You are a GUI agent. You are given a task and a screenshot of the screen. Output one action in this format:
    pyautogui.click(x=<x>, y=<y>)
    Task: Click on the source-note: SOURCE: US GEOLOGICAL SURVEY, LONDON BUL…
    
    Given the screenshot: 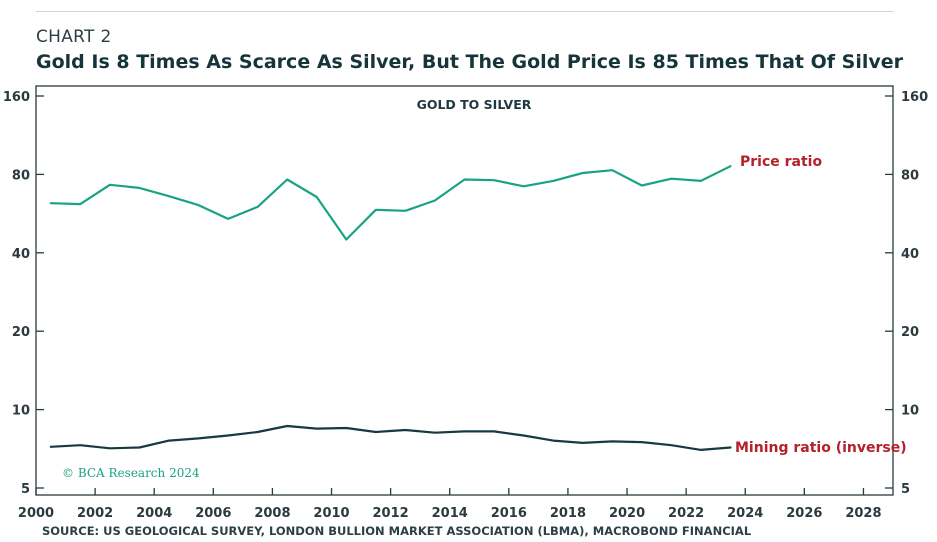 What is the action you would take?
    pyautogui.click(x=397, y=531)
    